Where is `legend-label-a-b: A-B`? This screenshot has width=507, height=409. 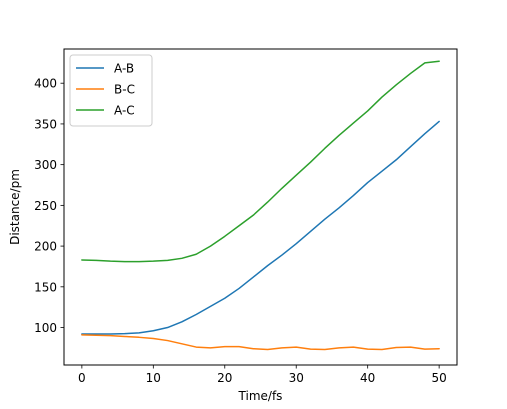 legend-label-a-b: A-B is located at coordinates (124, 69).